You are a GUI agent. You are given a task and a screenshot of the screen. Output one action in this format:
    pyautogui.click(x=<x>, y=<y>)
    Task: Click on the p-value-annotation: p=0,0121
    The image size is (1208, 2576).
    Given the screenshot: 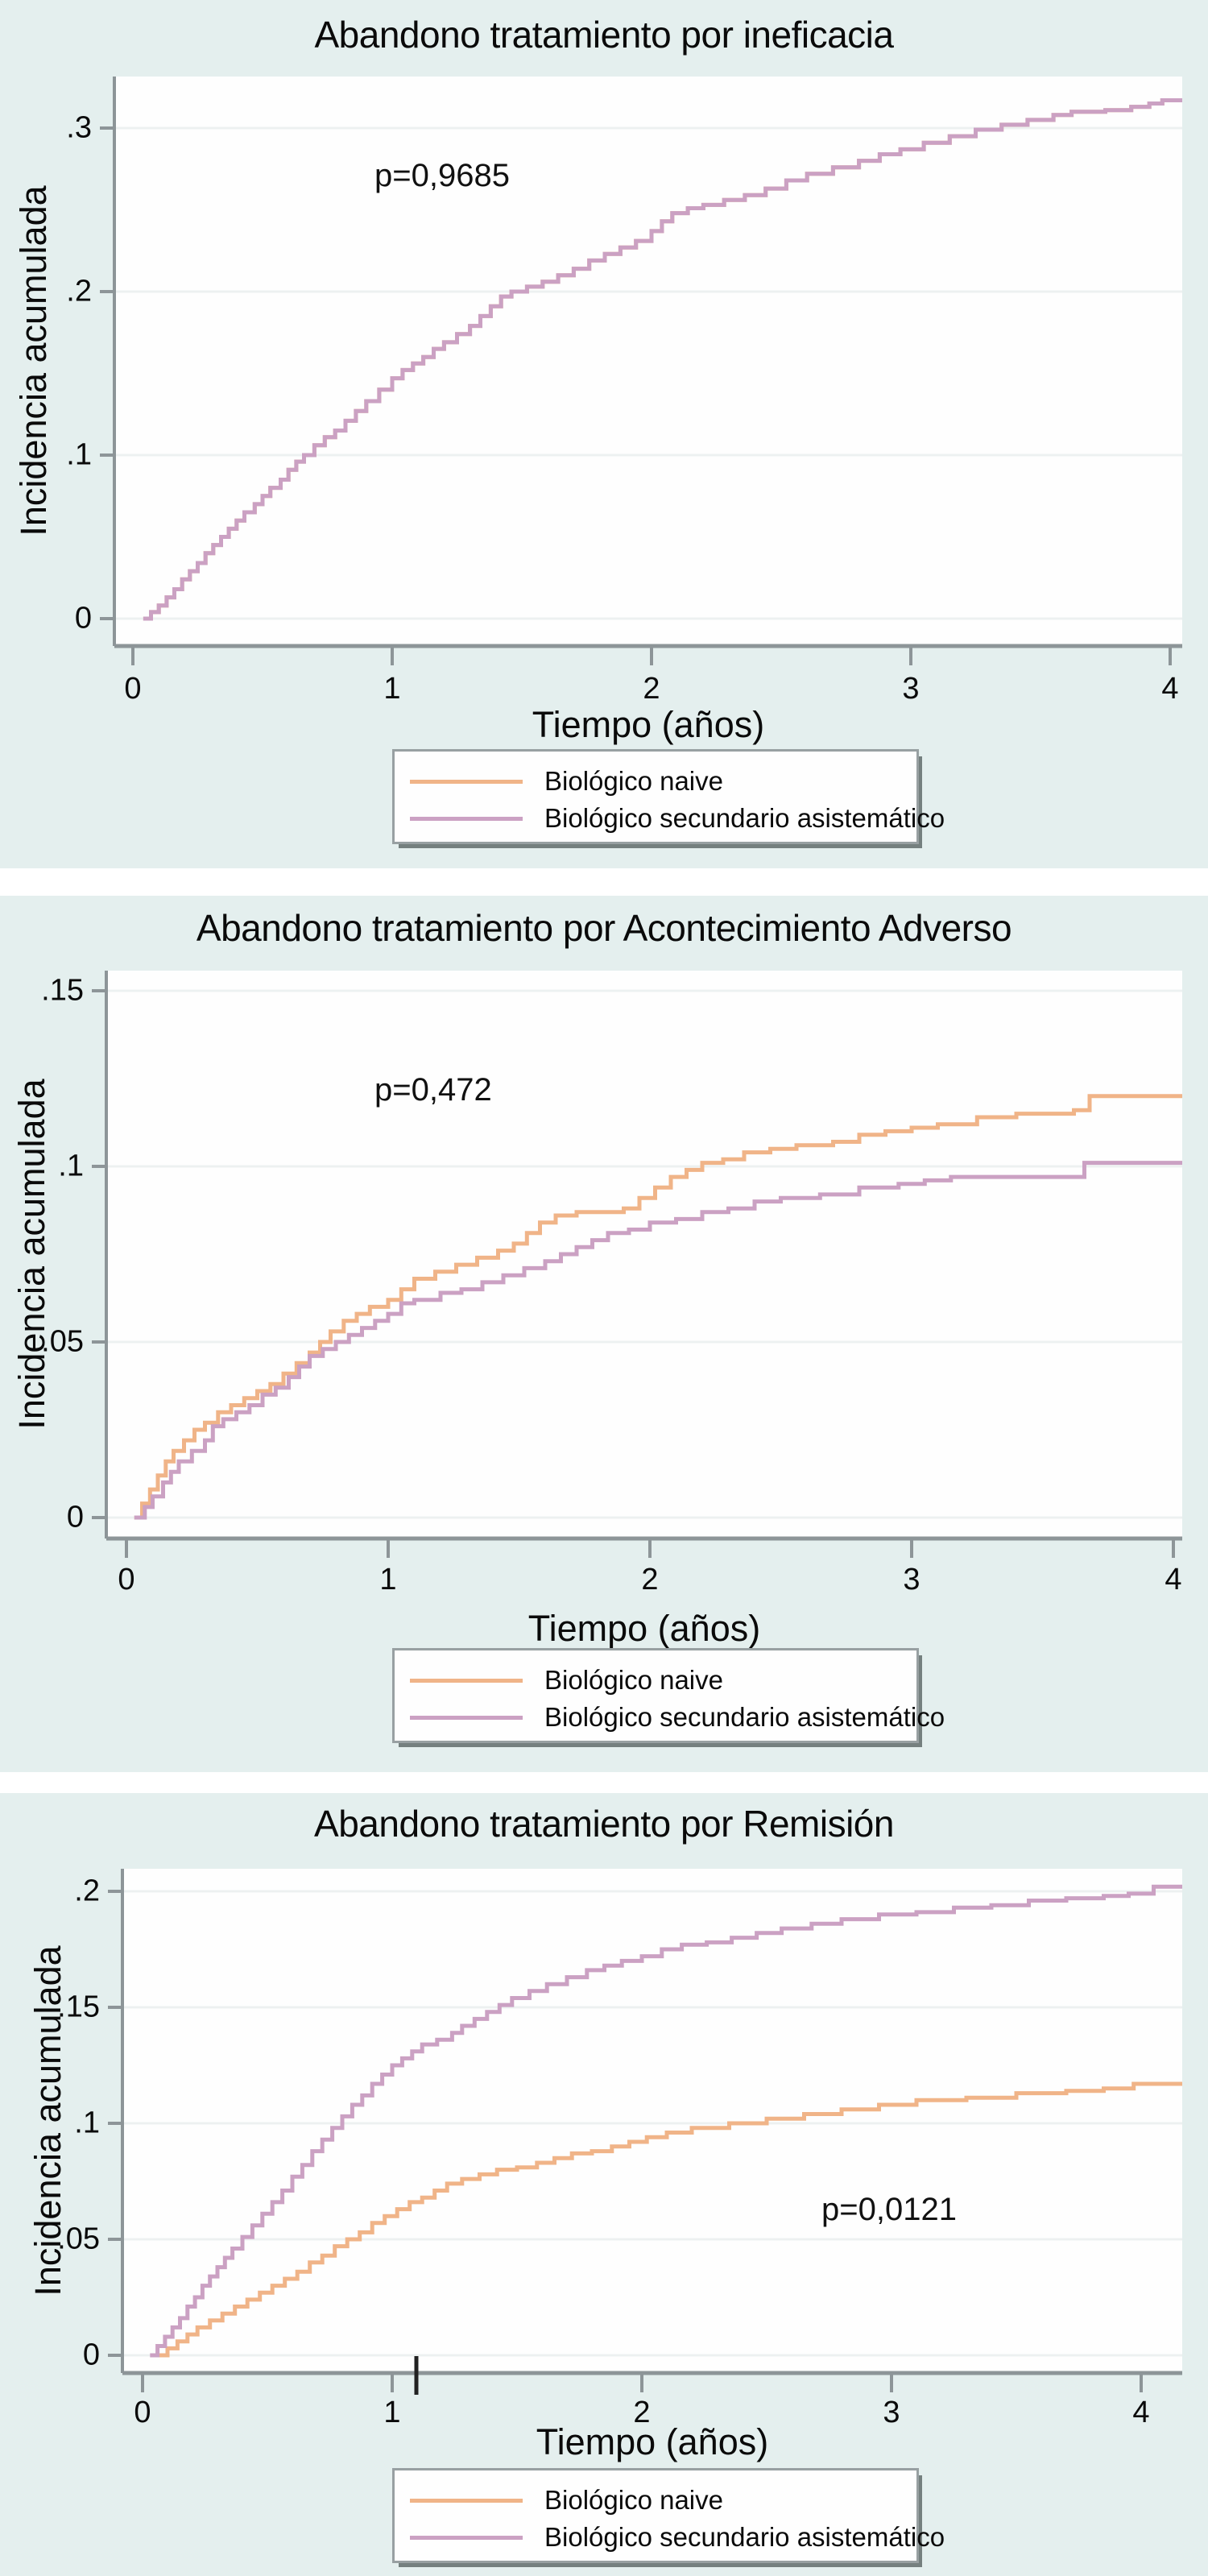 What is the action you would take?
    pyautogui.click(x=889, y=2209)
    